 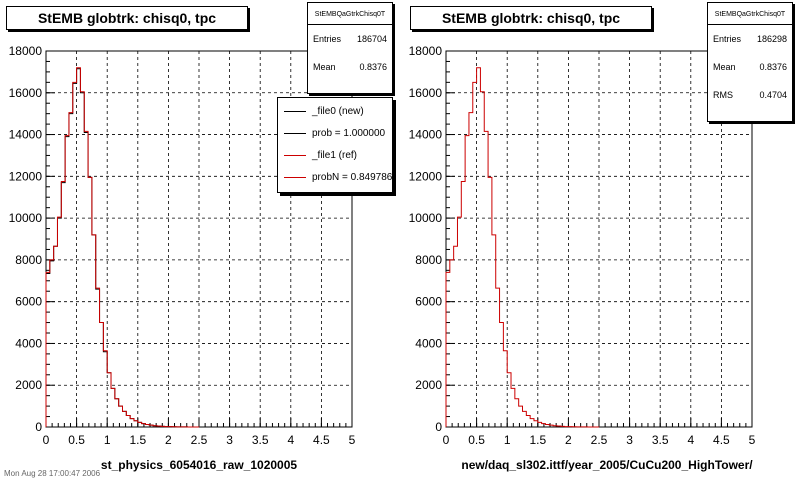 I want to click on left-stats-row-mean: Mean 0.8376, so click(x=350, y=67).